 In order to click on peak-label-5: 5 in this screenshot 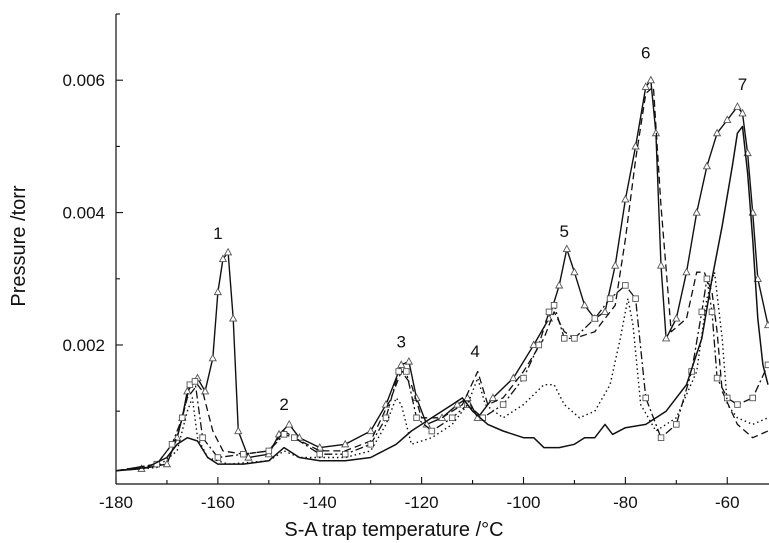, I will do `click(564, 231)`.